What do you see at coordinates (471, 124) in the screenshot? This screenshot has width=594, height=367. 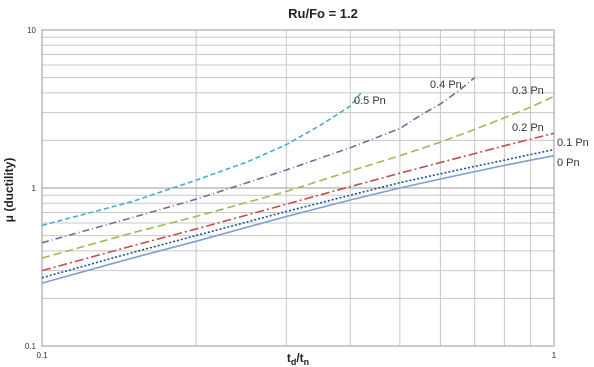 I see `series-labels: 0.5 Pn 0.4 Pn 0.3 Pn 0.2 Pn 0.1 Pn 0 Pn` at bounding box center [471, 124].